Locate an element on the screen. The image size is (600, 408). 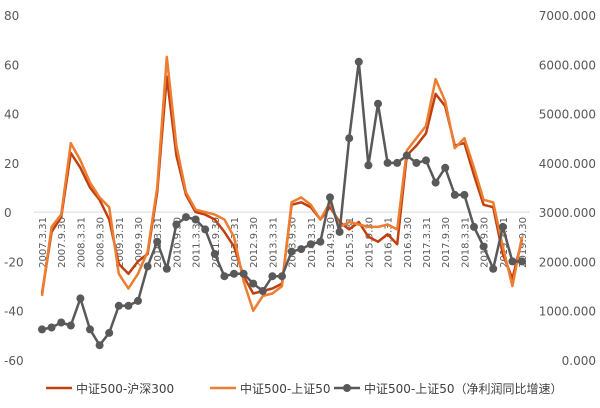
x-tick-label: 2013.9.30 is located at coordinates (293, 242).